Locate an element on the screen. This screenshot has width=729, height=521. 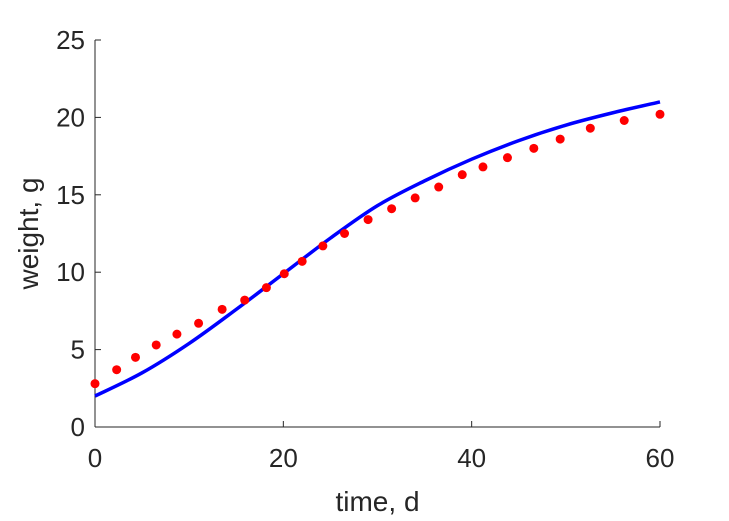
y-ticks: 0 5 10 15 20 25 is located at coordinates (78, 233).